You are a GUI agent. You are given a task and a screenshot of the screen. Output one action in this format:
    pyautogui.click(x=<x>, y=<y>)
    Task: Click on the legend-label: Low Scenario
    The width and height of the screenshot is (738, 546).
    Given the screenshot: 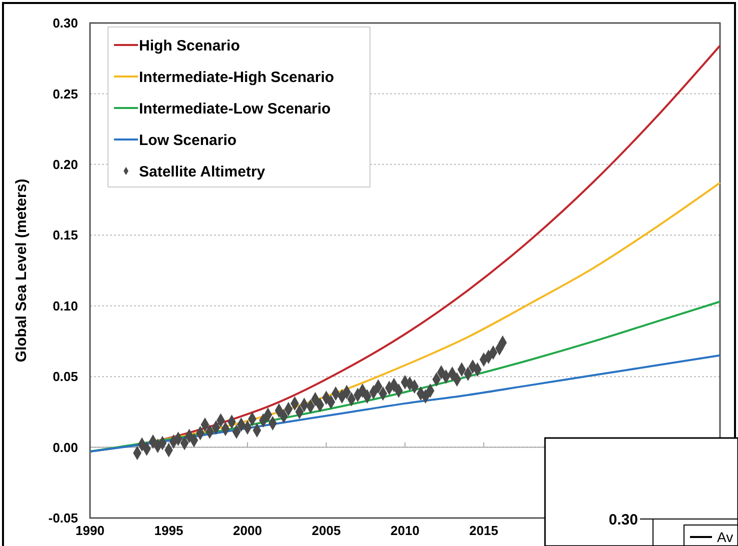 What is the action you would take?
    pyautogui.click(x=188, y=140)
    